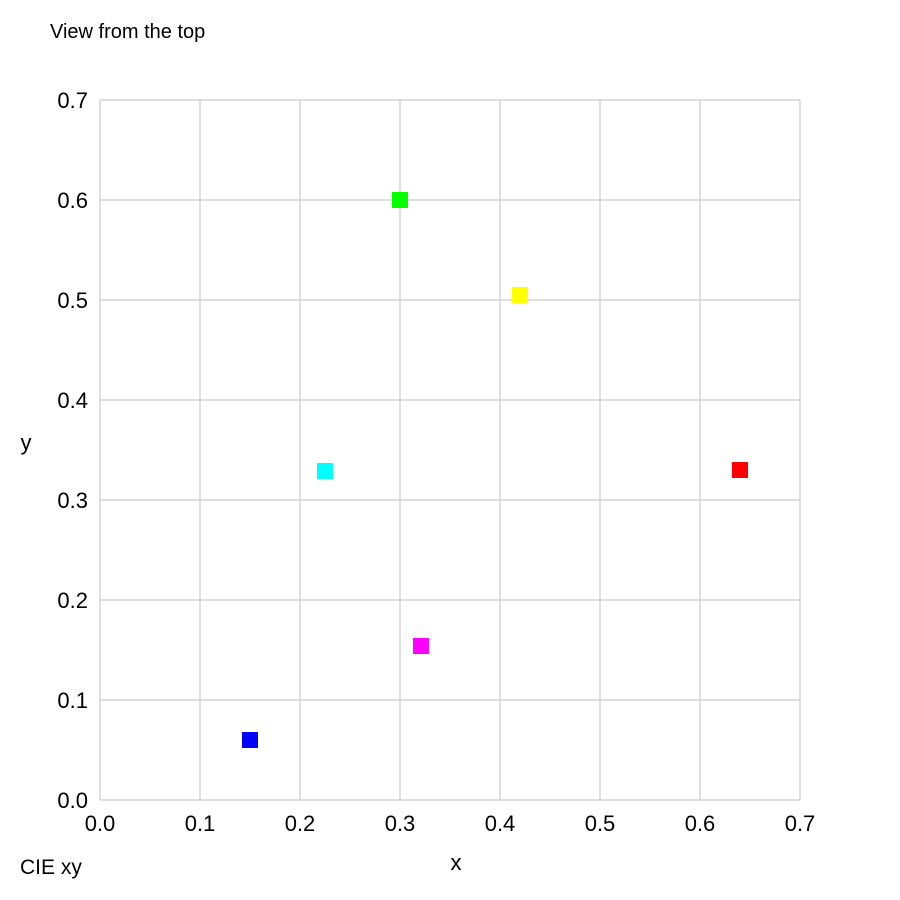 This screenshot has height=900, width=900. What do you see at coordinates (72, 500) in the screenshot?
I see `y-tick-label: 0.3` at bounding box center [72, 500].